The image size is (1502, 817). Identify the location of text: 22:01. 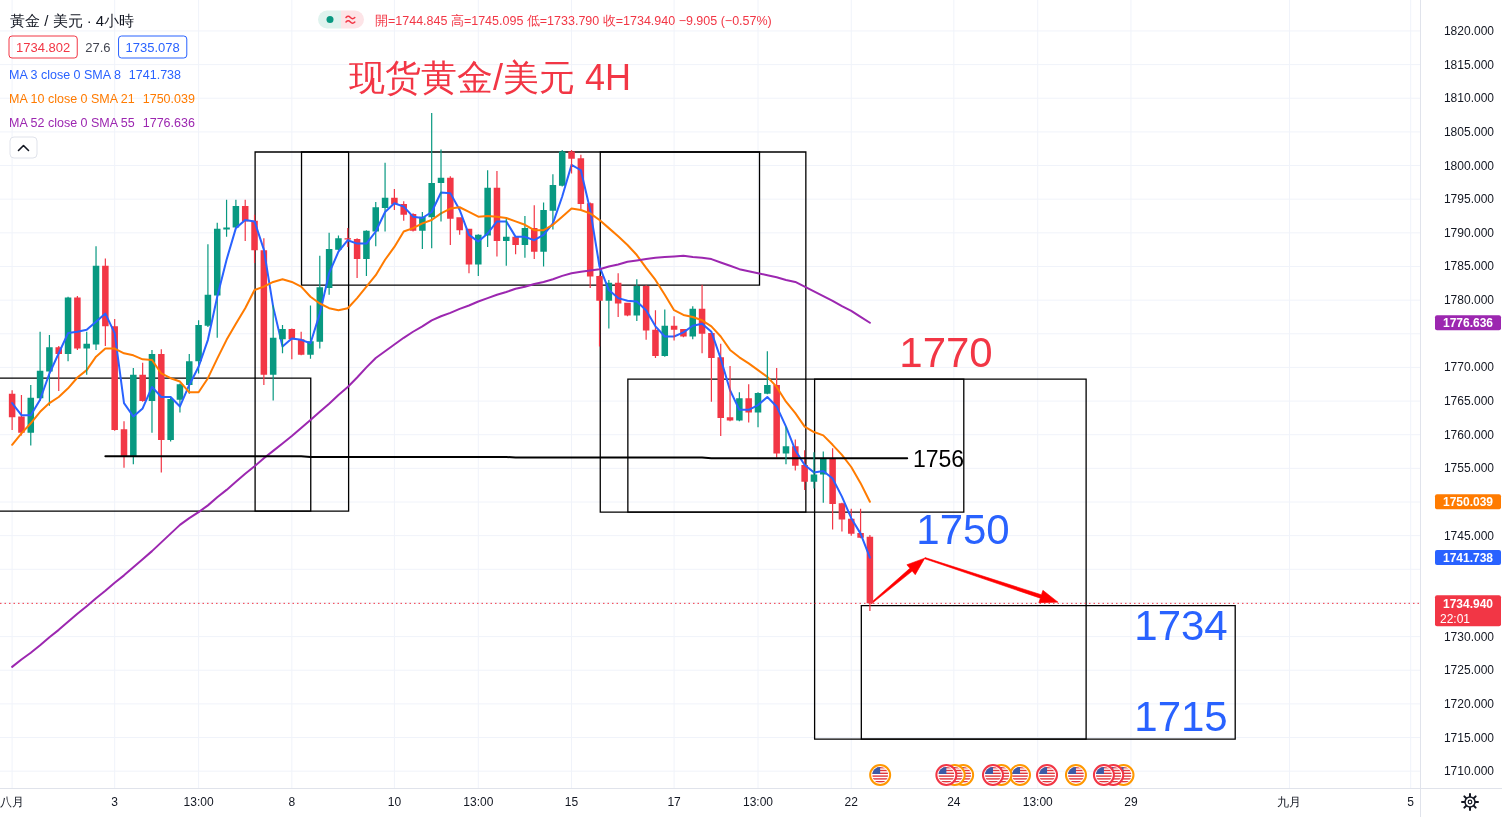
(1455, 618).